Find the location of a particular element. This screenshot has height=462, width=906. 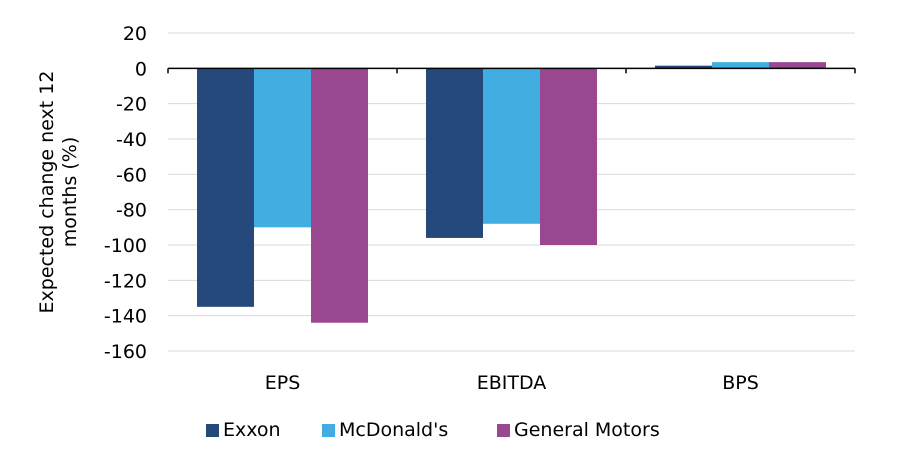

bar-general-motors-bps is located at coordinates (797, 65).